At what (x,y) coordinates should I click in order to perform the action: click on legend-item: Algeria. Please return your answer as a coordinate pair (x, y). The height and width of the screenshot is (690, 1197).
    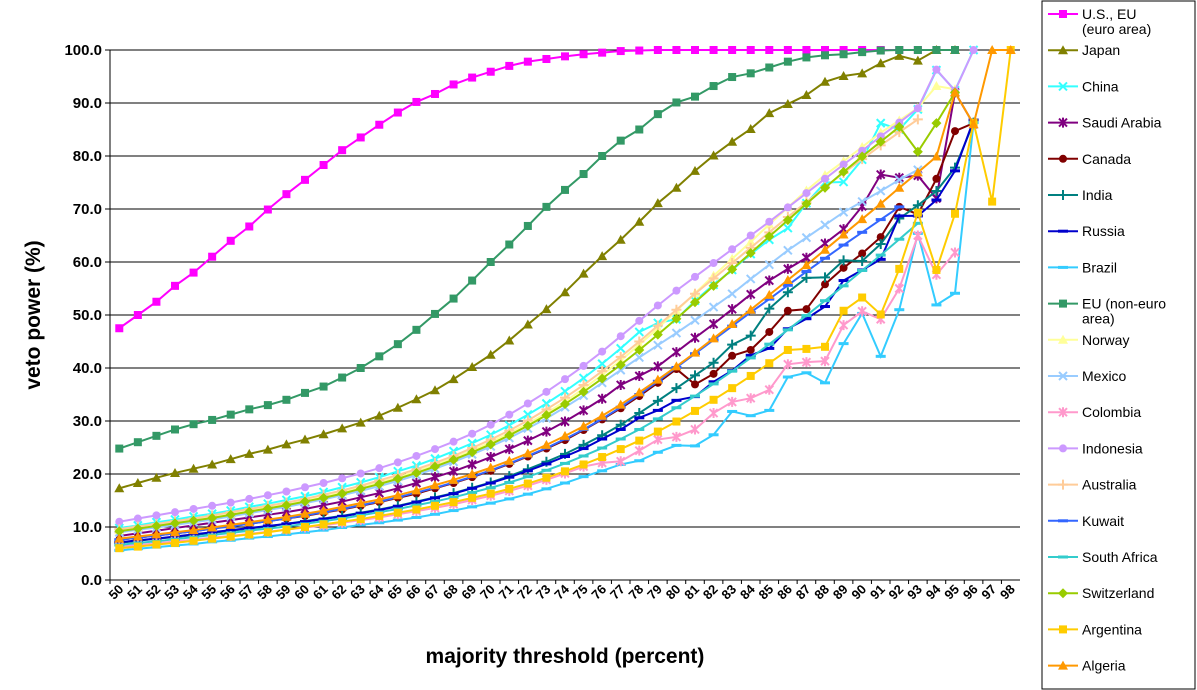
    Looking at the image, I should click on (1087, 666).